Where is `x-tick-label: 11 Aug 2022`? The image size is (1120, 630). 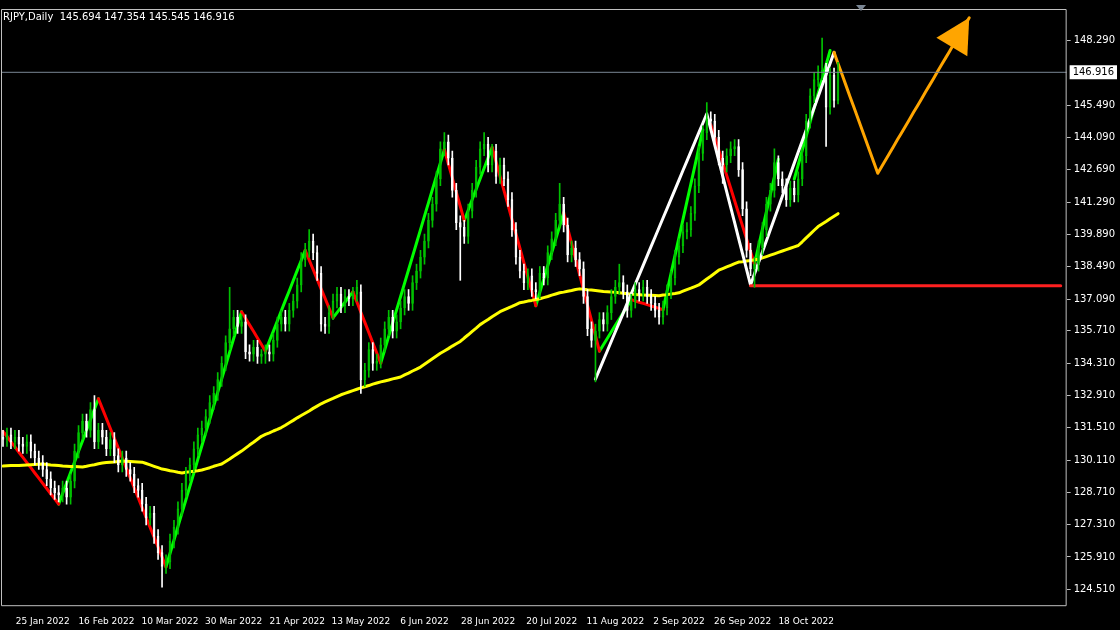 x-tick-label: 11 Aug 2022 is located at coordinates (615, 620).